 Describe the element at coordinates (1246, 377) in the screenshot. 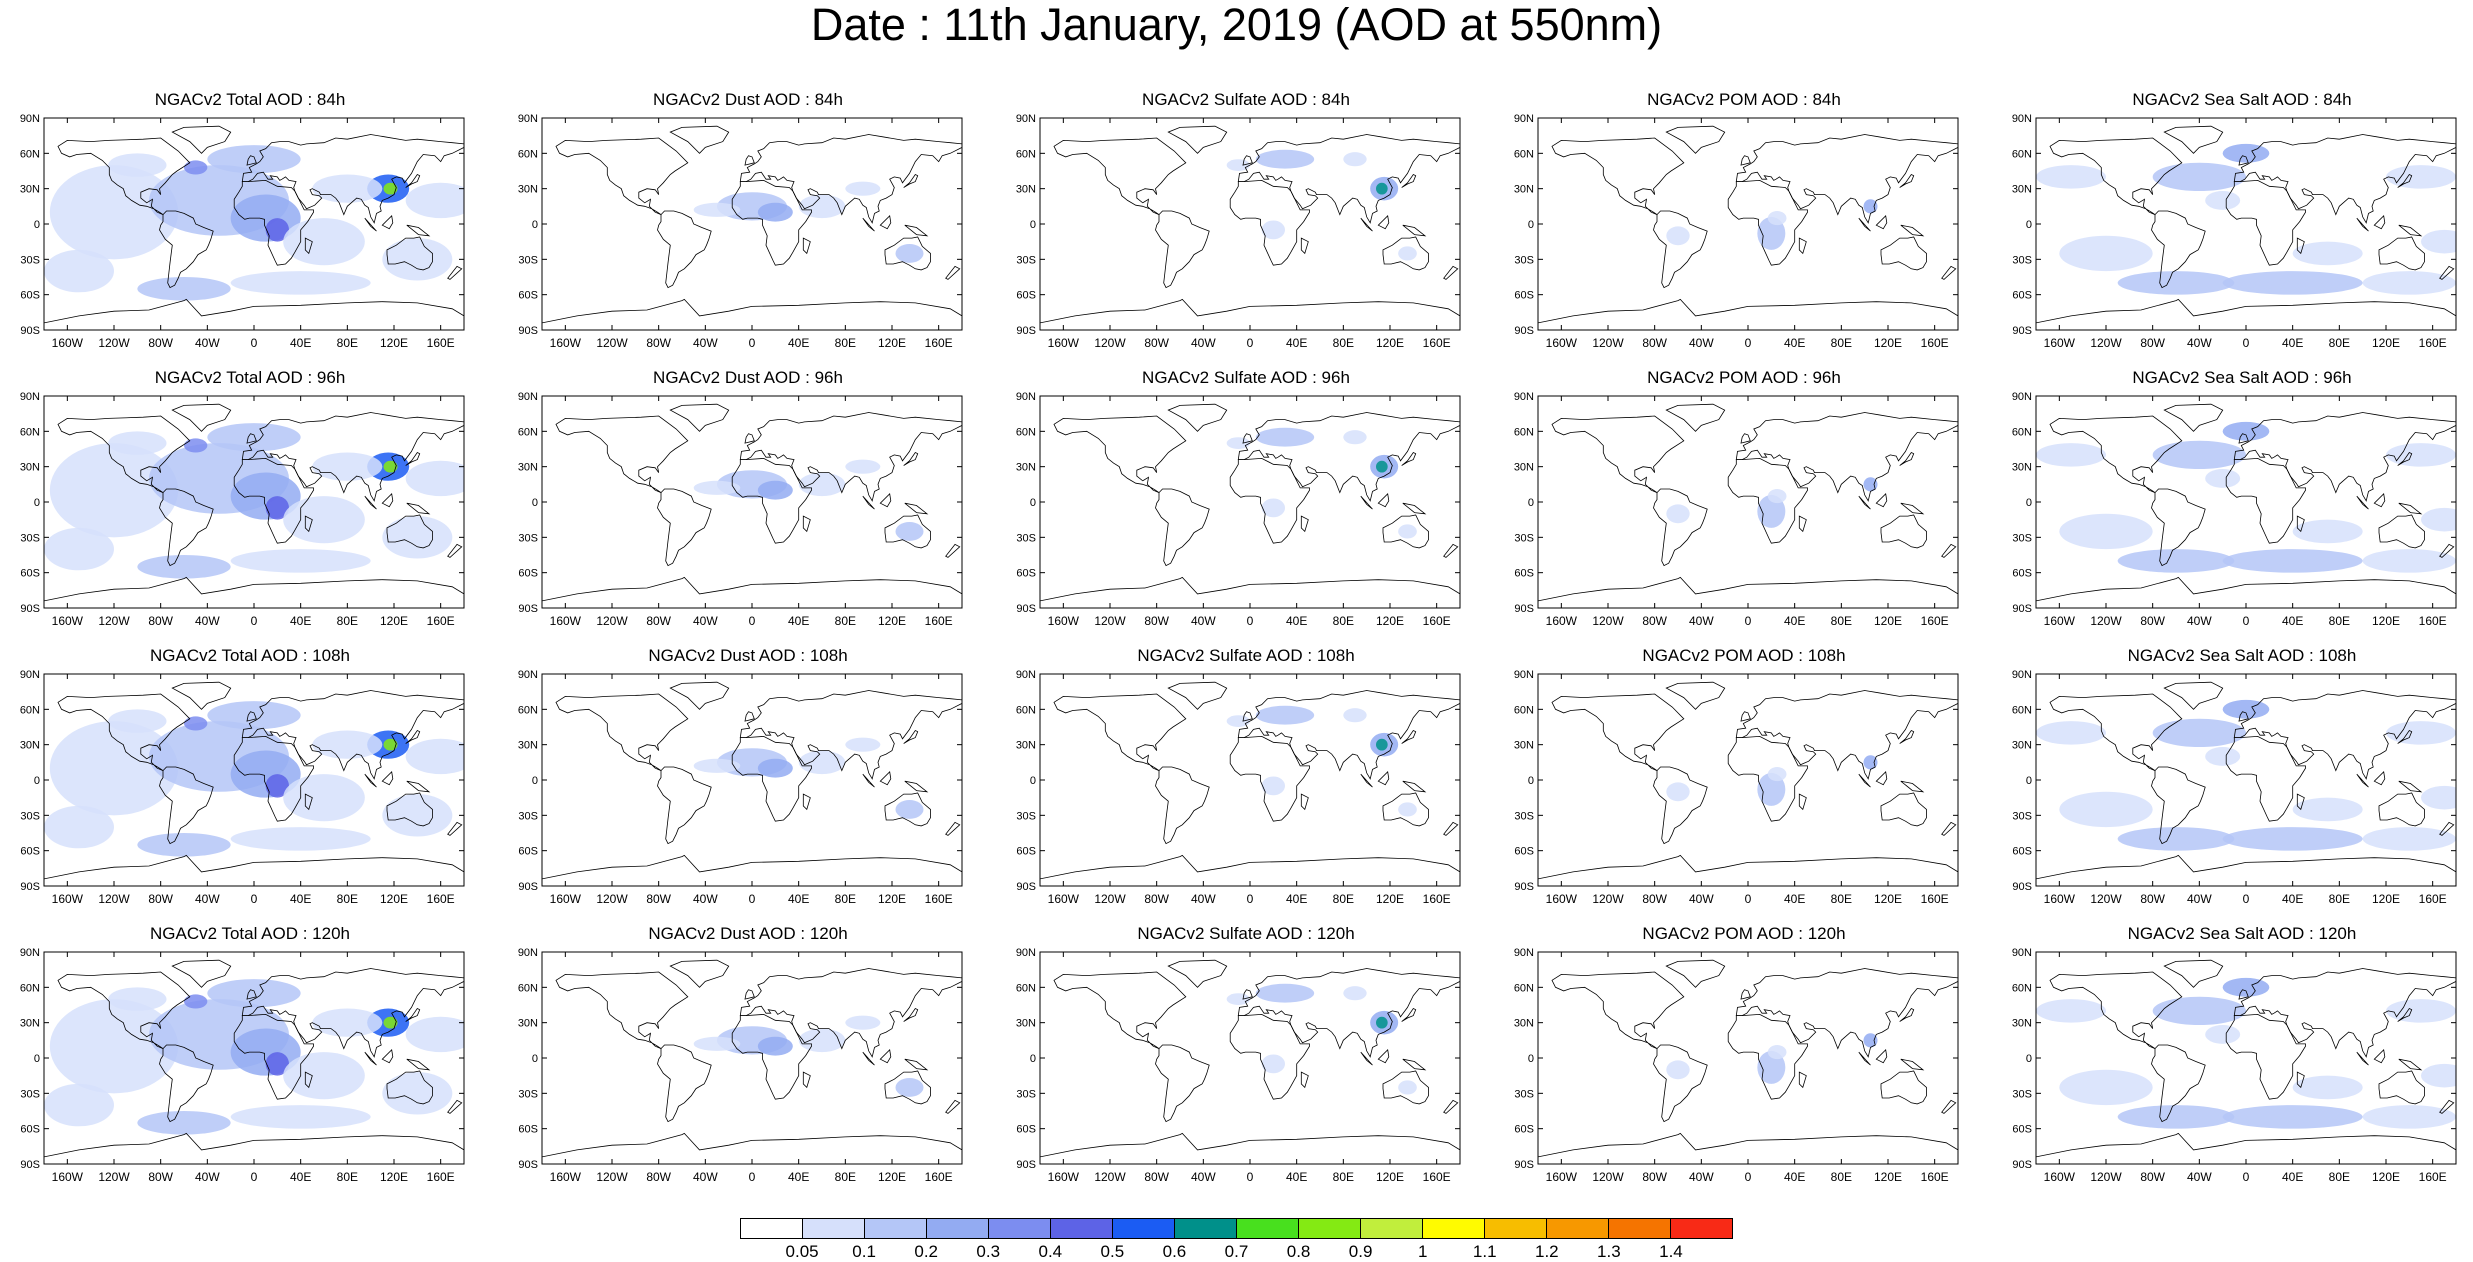

I see `panel-title: NGACv2 Sulfate AOD : 96h` at that location.